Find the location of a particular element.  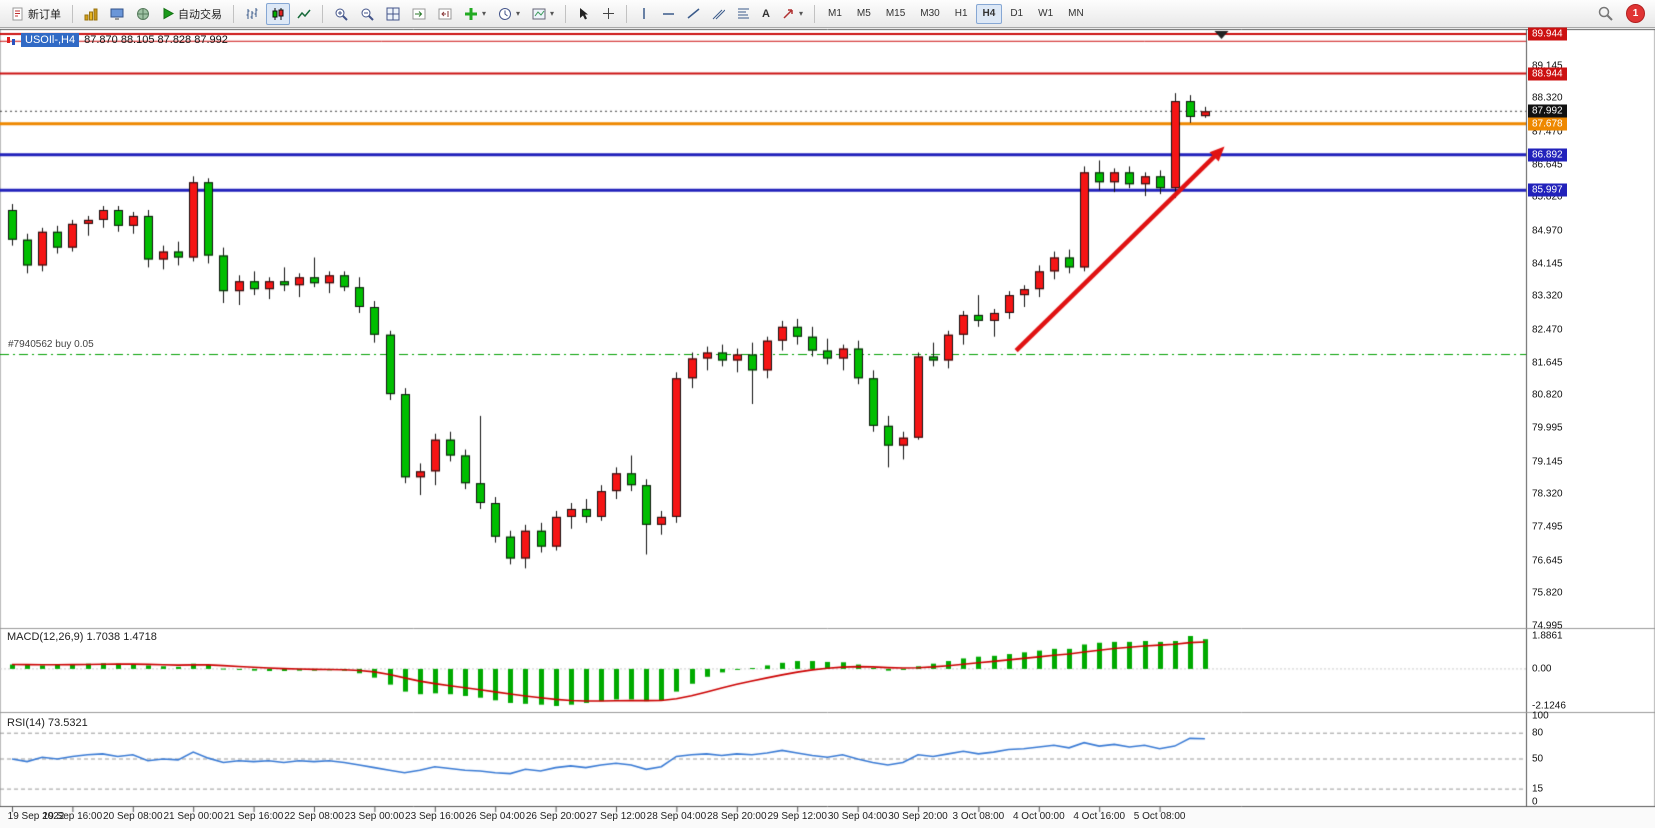

fibonacci-button is located at coordinates (743, 14).